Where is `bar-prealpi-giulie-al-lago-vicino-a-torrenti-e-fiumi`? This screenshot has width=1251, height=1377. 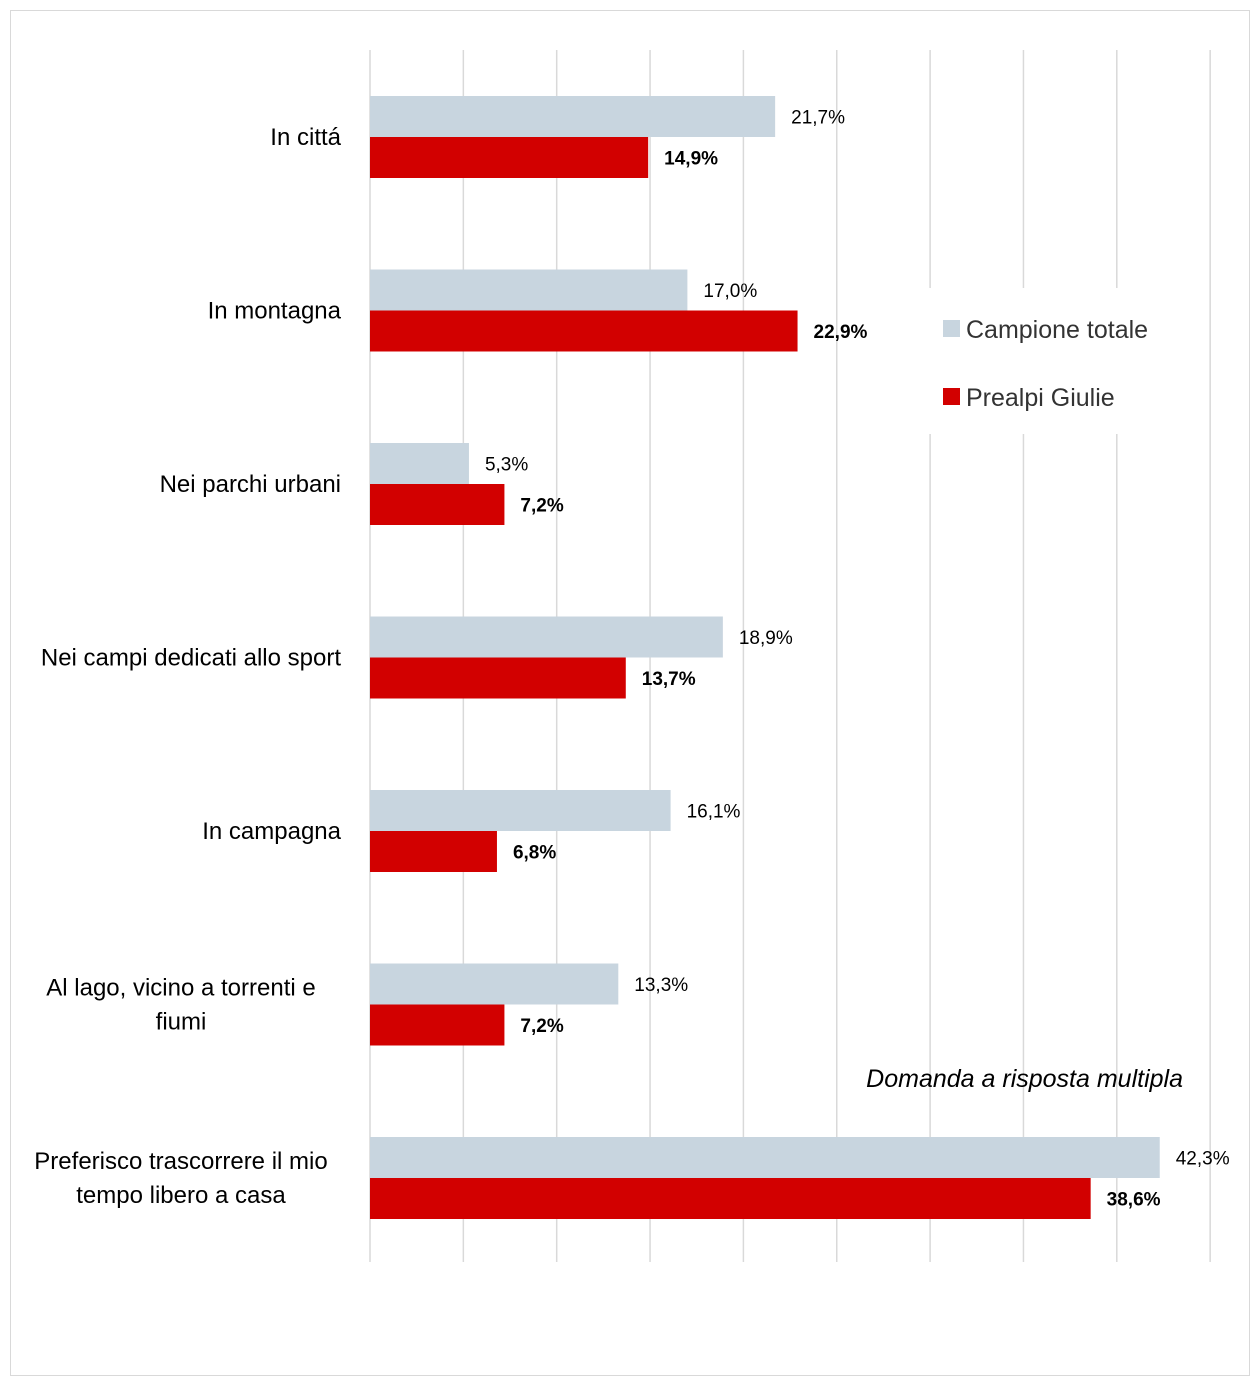
bar-prealpi-giulie-al-lago-vicino-a-torrenti-e-fiumi is located at coordinates (437, 1025).